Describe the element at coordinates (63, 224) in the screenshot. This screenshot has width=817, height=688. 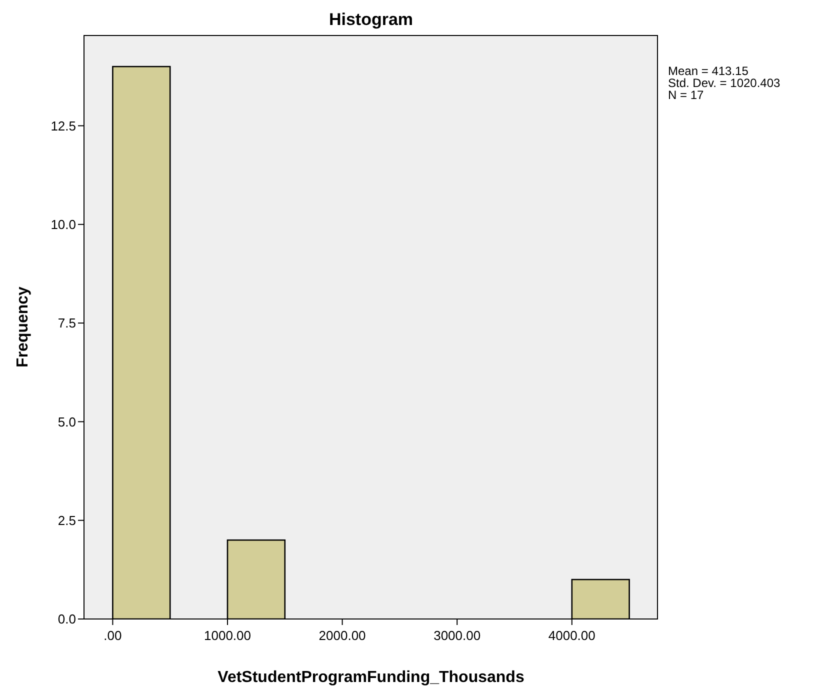
I see `y-tick-label: 10.0` at that location.